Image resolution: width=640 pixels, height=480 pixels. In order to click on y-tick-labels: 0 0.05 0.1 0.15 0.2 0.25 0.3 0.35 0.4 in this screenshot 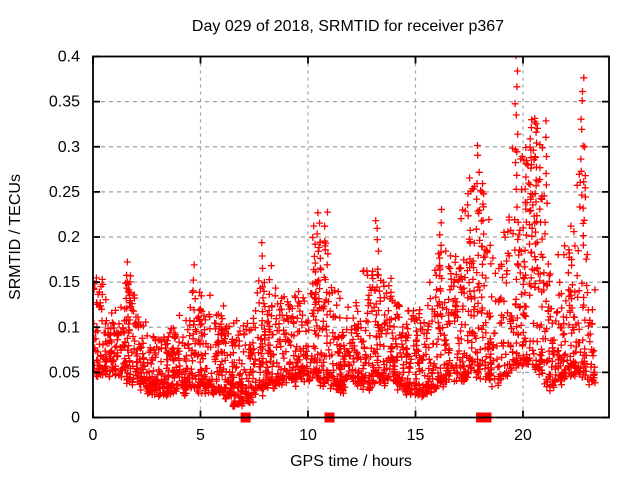, I will do `click(64, 238)`.